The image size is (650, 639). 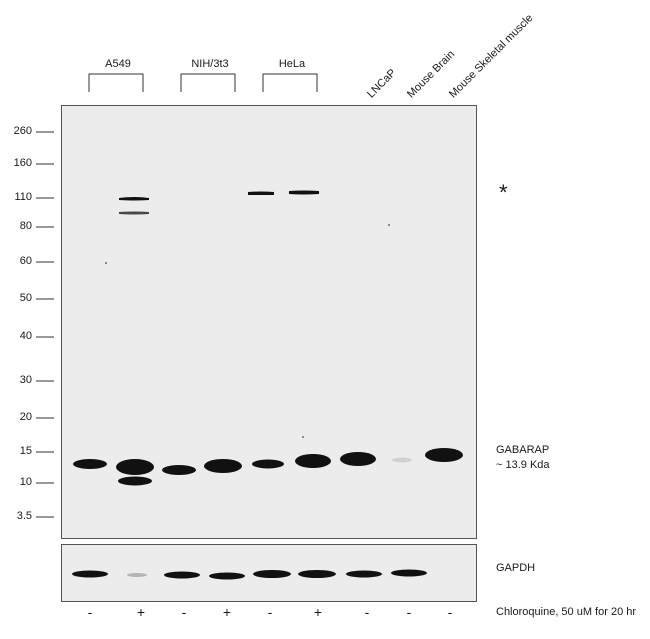 I want to click on band-hela-plus-gabarap, so click(x=313, y=461).